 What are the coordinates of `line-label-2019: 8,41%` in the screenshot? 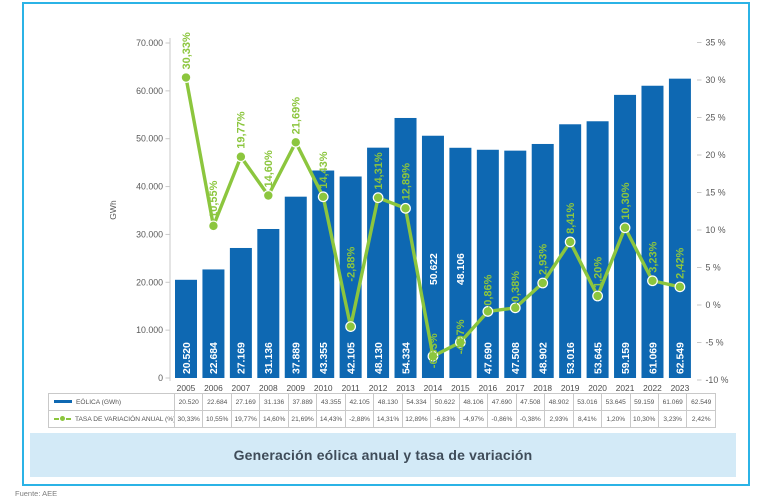 It's located at (571, 218).